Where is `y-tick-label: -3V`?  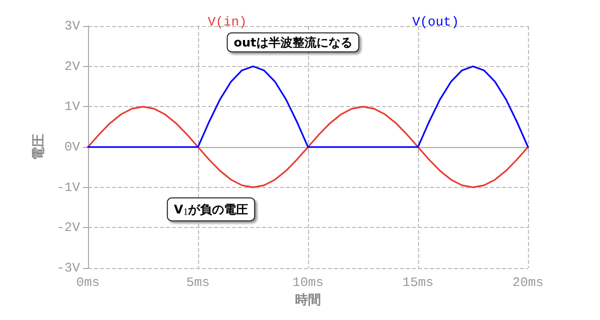 y-tick-label: -3V is located at coordinates (68, 268).